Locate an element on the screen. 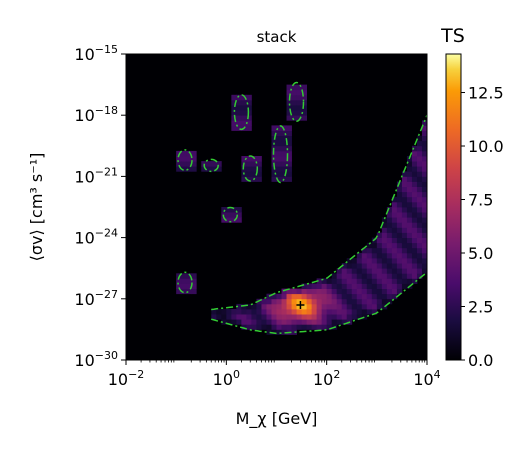 This screenshot has width=525, height=450. contour-island is located at coordinates (296, 102).